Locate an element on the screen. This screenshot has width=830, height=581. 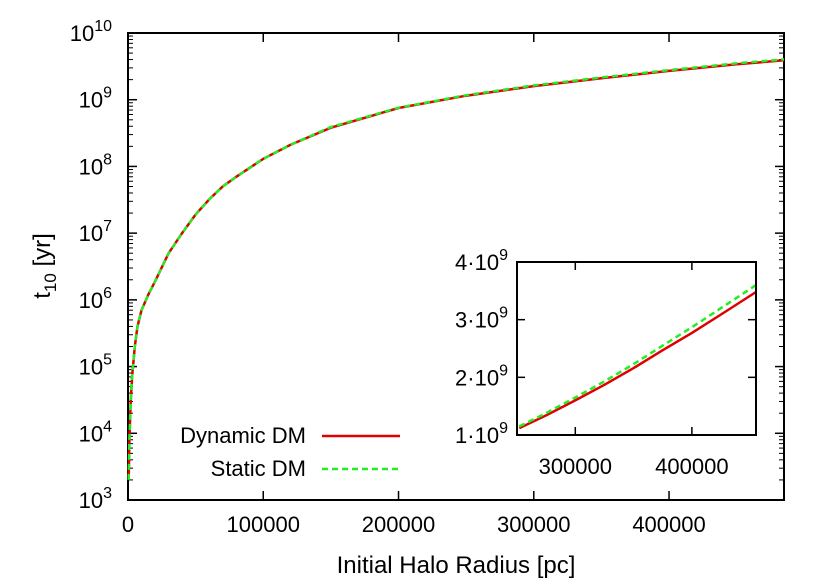
legend: Dynamic DM Static DM is located at coordinates (290, 452).